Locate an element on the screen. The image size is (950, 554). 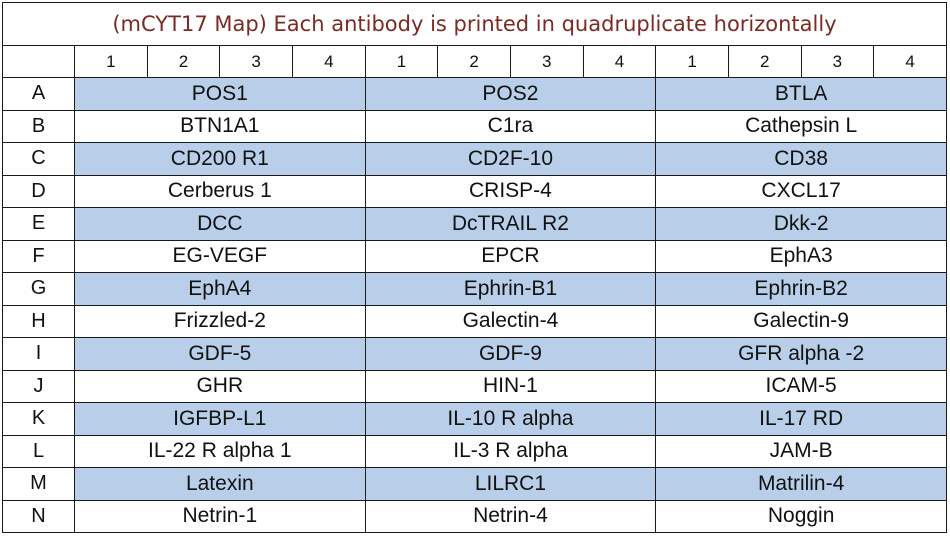
row-label: G is located at coordinates (38, 289).